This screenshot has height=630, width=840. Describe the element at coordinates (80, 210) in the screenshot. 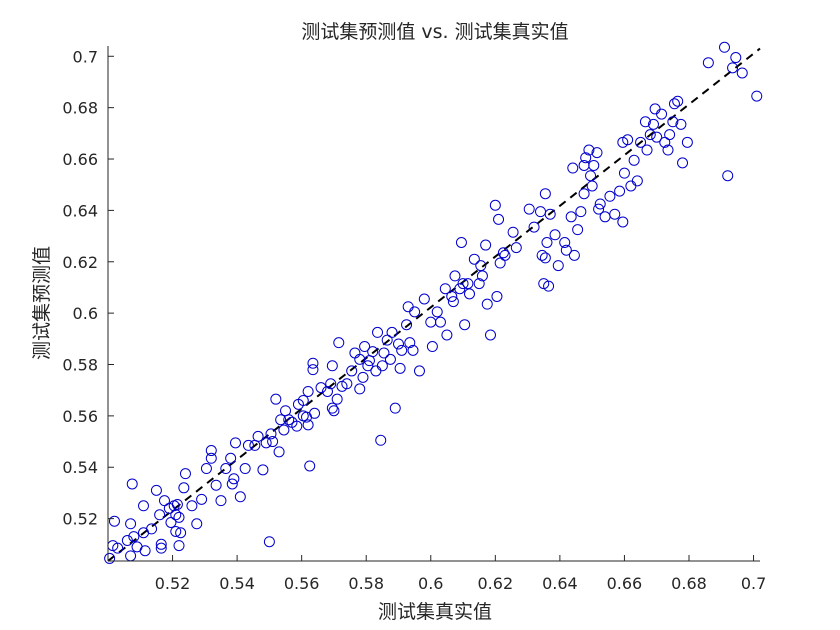

I see `y-tick-label: 0.64` at that location.